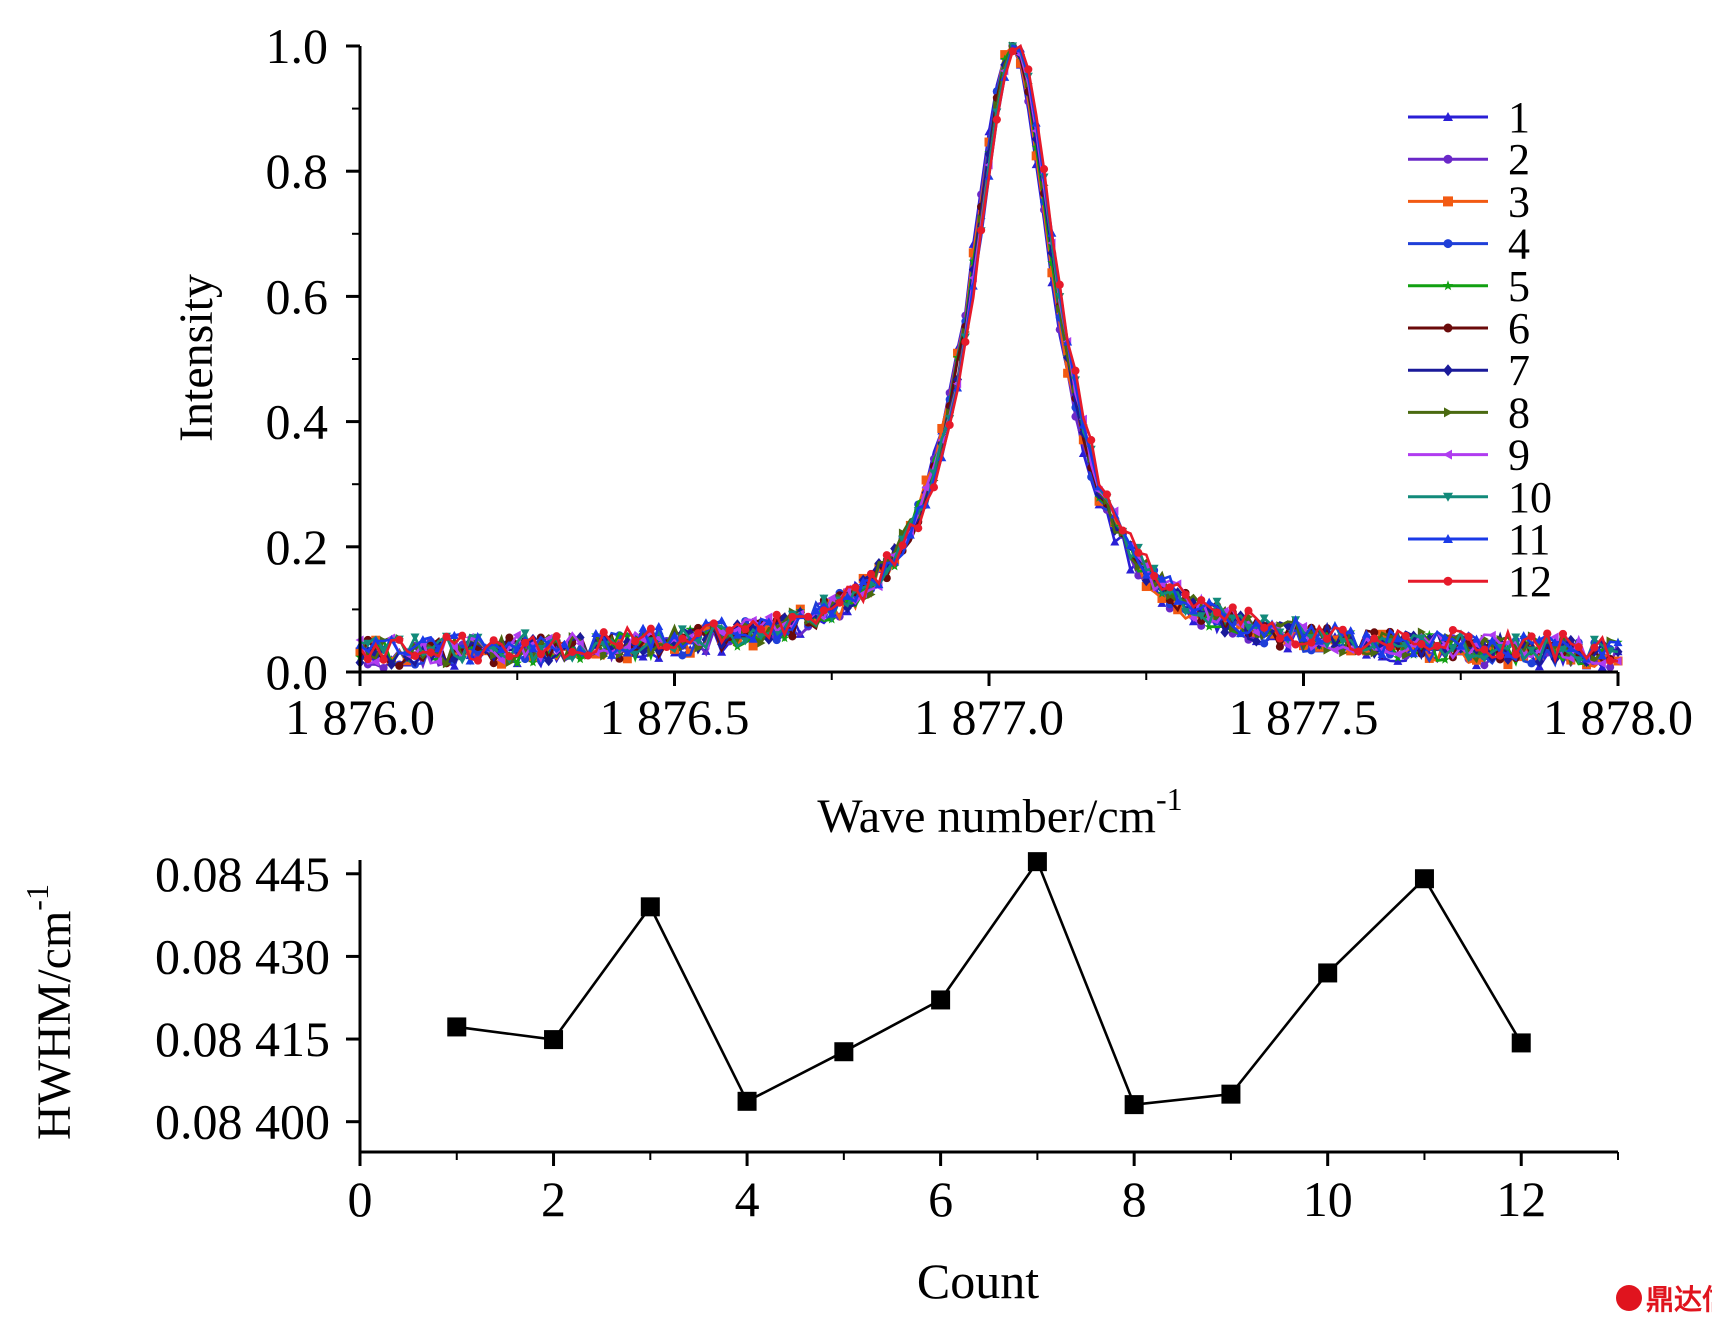 This screenshot has height=1319, width=1712. I want to click on spectrum-x-tick-label: 1 876.5, so click(675, 717).